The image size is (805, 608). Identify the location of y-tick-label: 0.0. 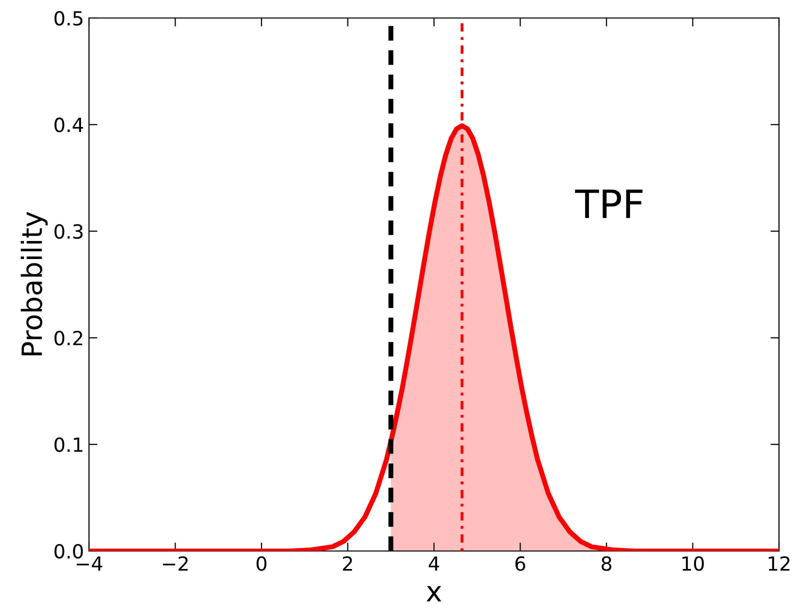
(68, 551).